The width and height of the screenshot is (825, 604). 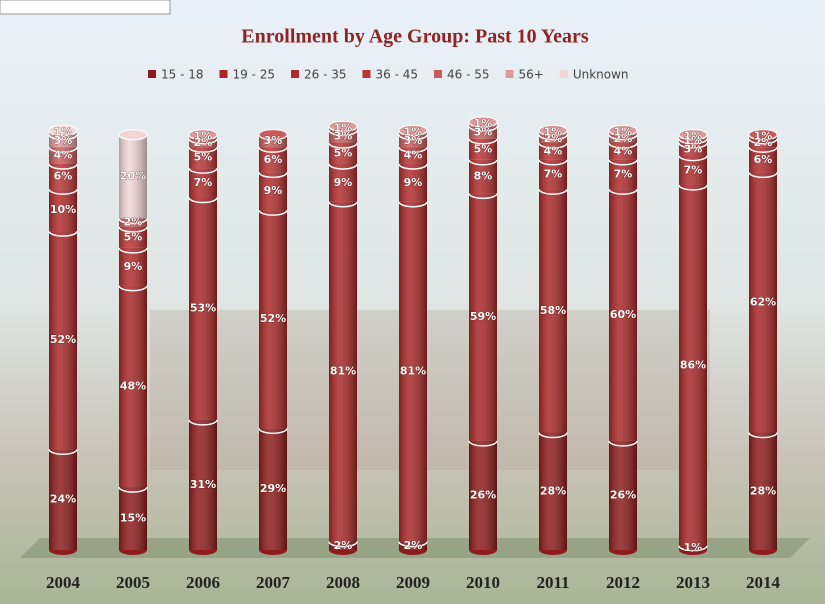 I want to click on data-label: 15%, so click(x=133, y=518).